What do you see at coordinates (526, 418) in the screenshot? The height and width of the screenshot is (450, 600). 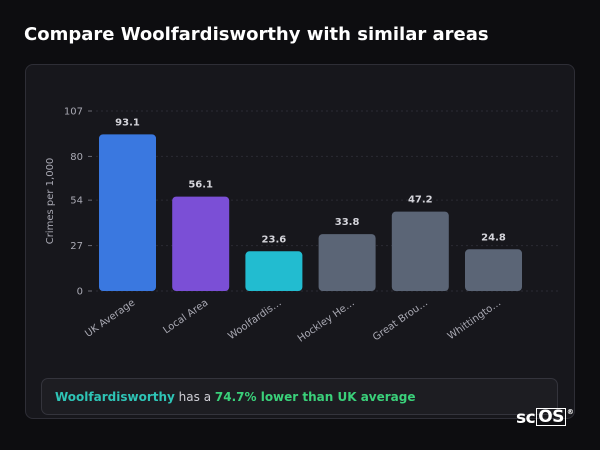 I see `brand-logo-sc: sc` at bounding box center [526, 418].